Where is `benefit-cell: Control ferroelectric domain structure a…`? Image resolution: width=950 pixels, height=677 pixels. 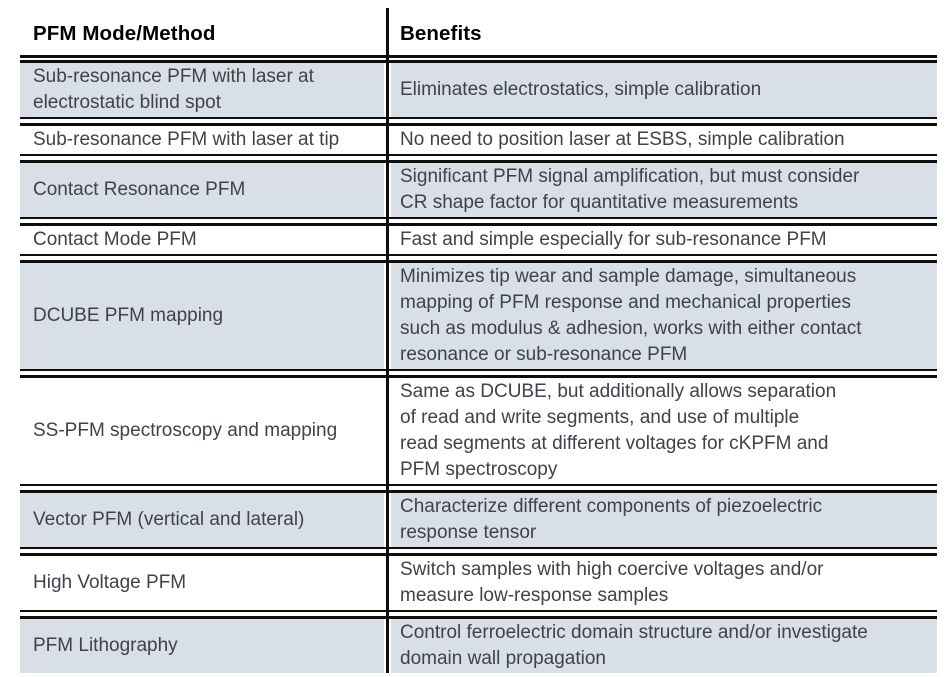 benefit-cell: Control ferroelectric domain structure a… is located at coordinates (664, 646).